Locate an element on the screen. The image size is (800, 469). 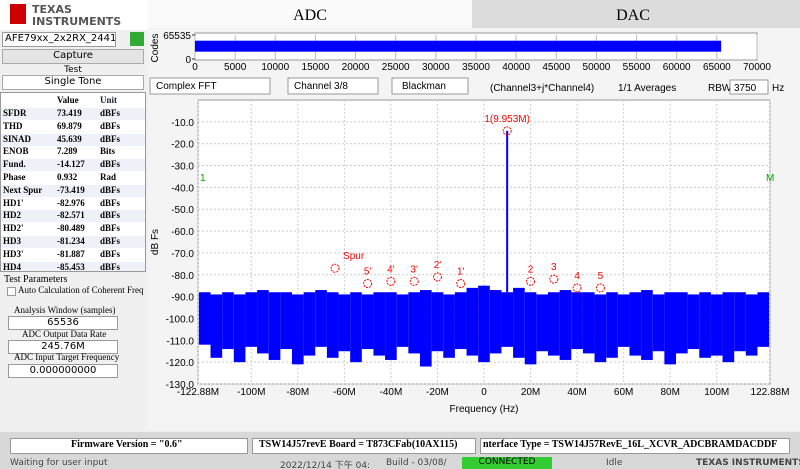
y-tick-label: -120.0 is located at coordinates (180, 363).